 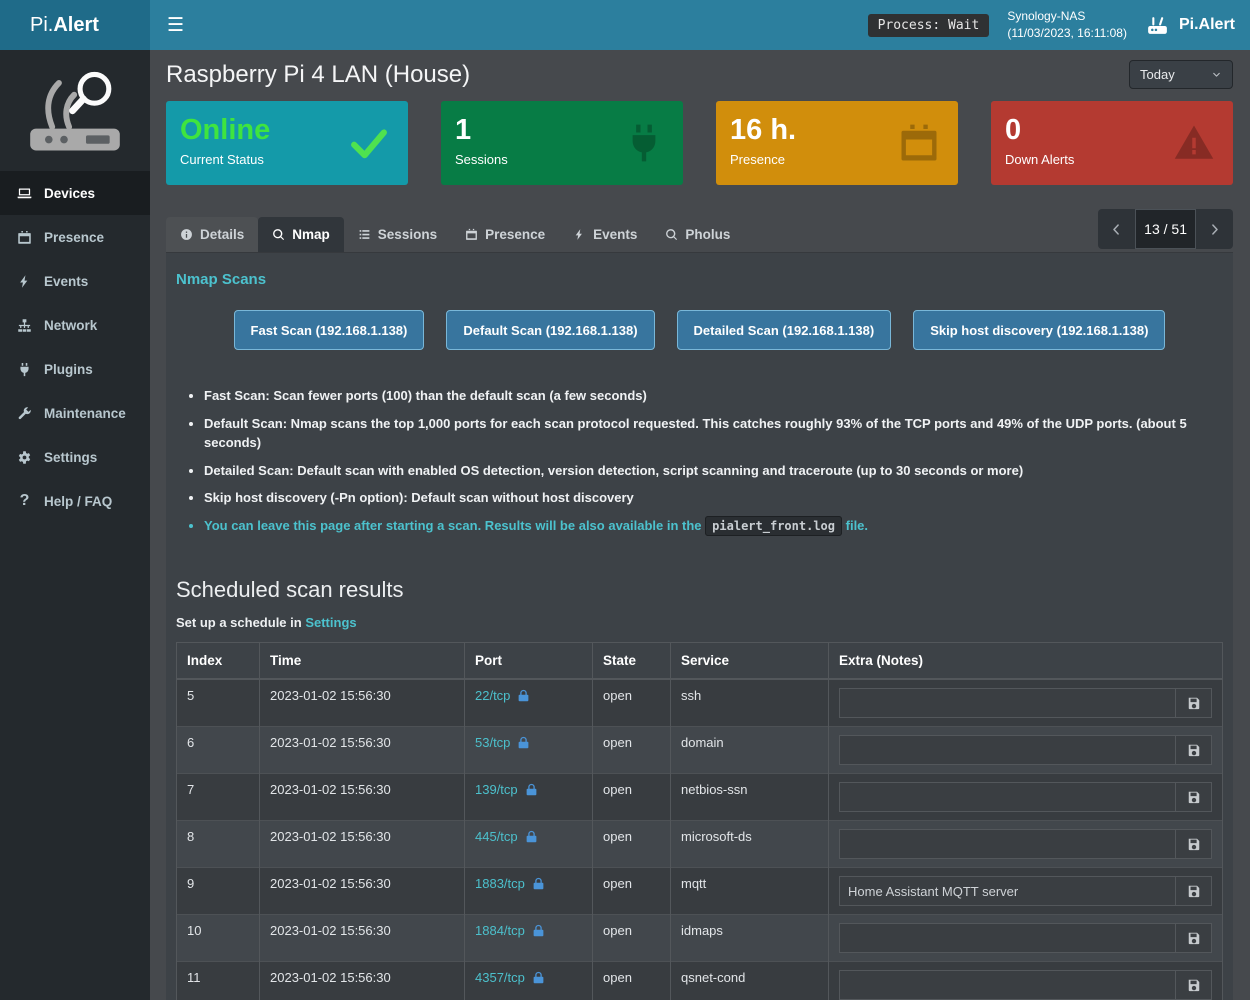 I want to click on tab-details: Details, so click(x=212, y=234).